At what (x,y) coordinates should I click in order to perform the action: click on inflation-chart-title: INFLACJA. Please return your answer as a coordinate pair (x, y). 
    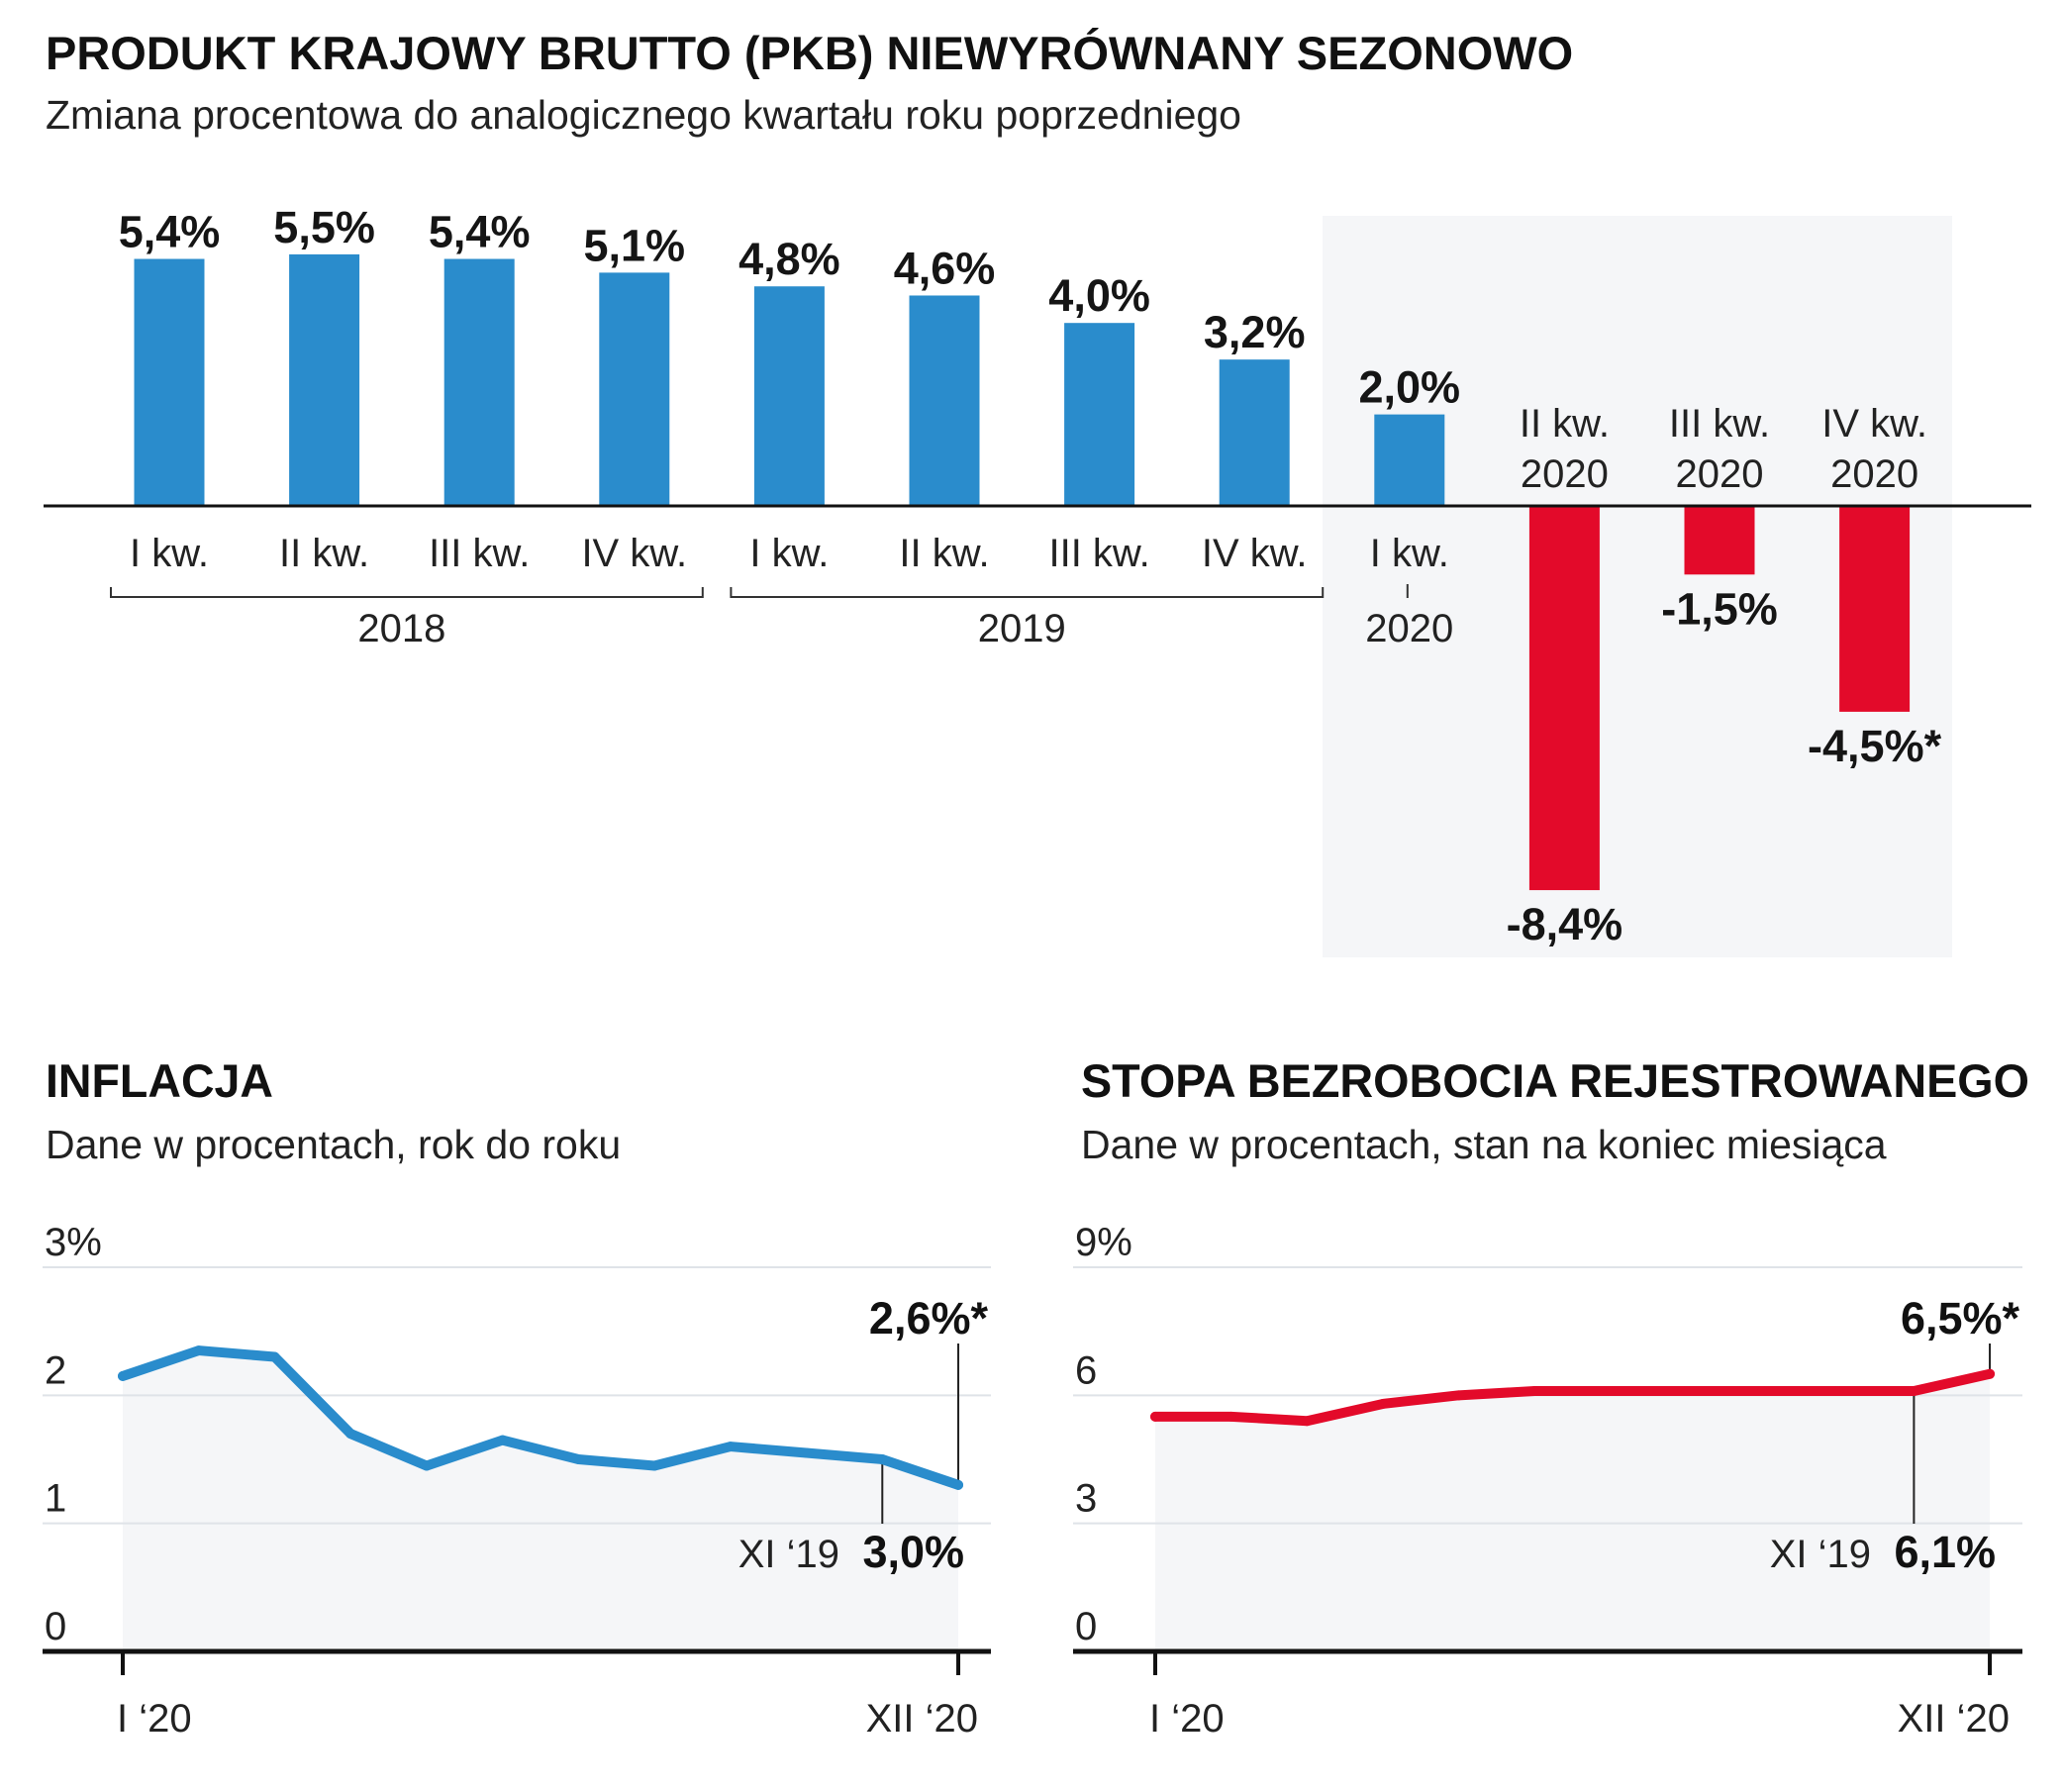
    Looking at the image, I should click on (159, 1080).